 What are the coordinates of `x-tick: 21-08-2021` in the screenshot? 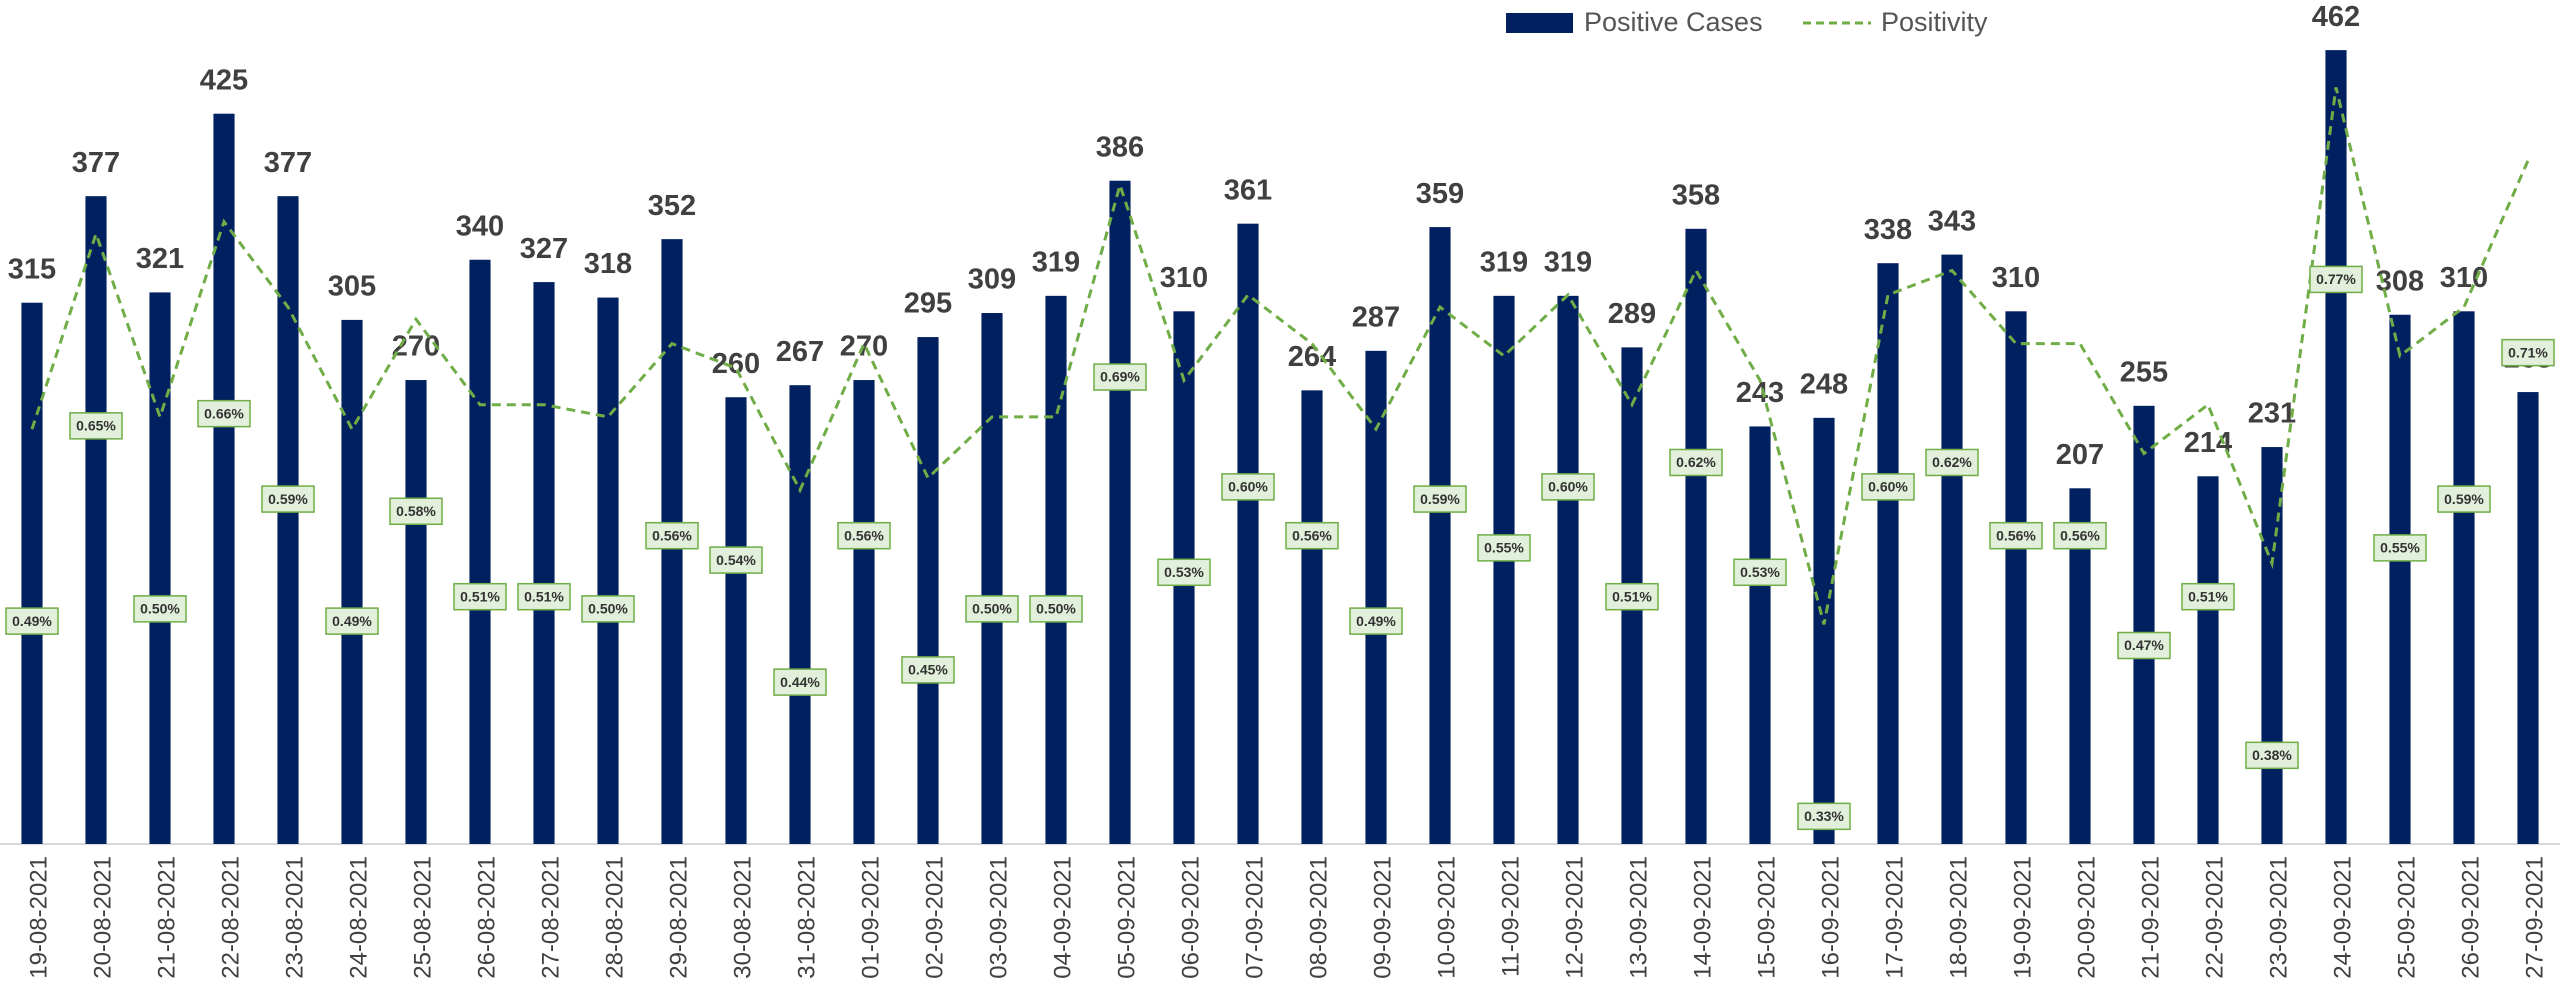 It's located at (166, 917).